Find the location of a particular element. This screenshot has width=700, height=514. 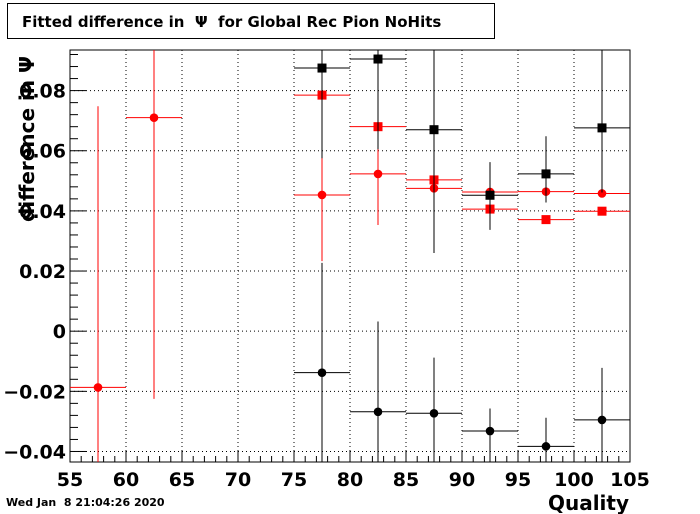

y-tick-label: 0.06 is located at coordinates (42, 152).